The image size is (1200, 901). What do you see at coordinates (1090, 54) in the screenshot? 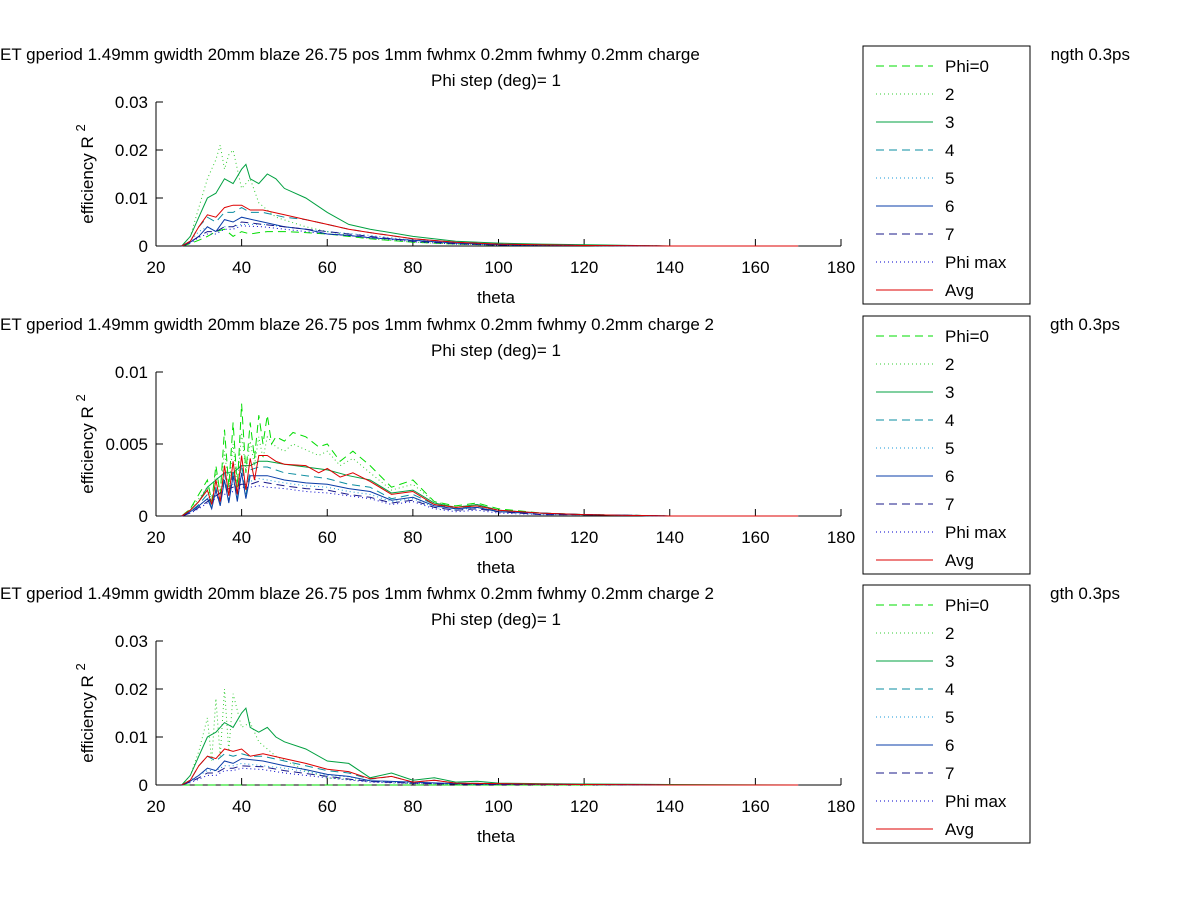
I see `chart-title-right: ngth 0.3ps` at bounding box center [1090, 54].